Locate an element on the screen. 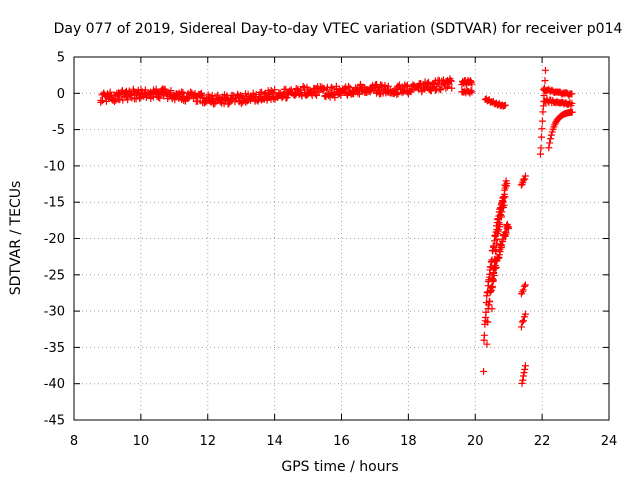 The height and width of the screenshot is (480, 640). y-tick-label: -25 is located at coordinates (54, 275).